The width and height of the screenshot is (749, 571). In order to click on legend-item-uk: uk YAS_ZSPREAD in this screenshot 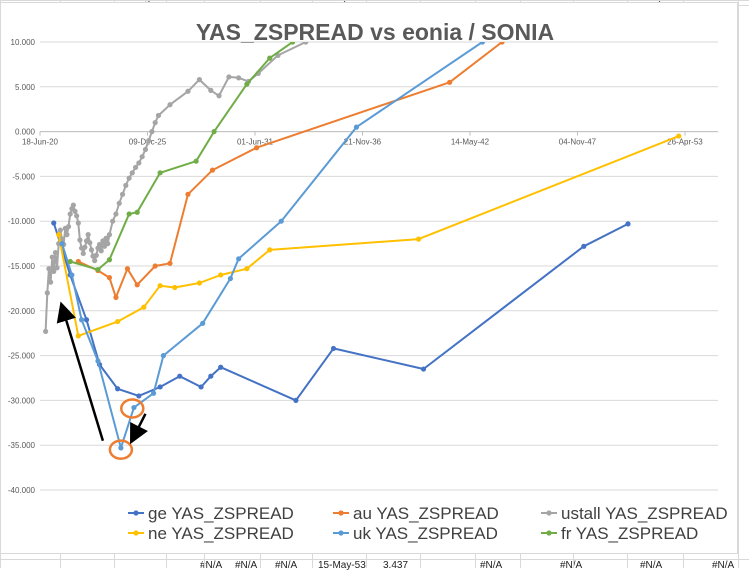, I will do `click(415, 533)`.